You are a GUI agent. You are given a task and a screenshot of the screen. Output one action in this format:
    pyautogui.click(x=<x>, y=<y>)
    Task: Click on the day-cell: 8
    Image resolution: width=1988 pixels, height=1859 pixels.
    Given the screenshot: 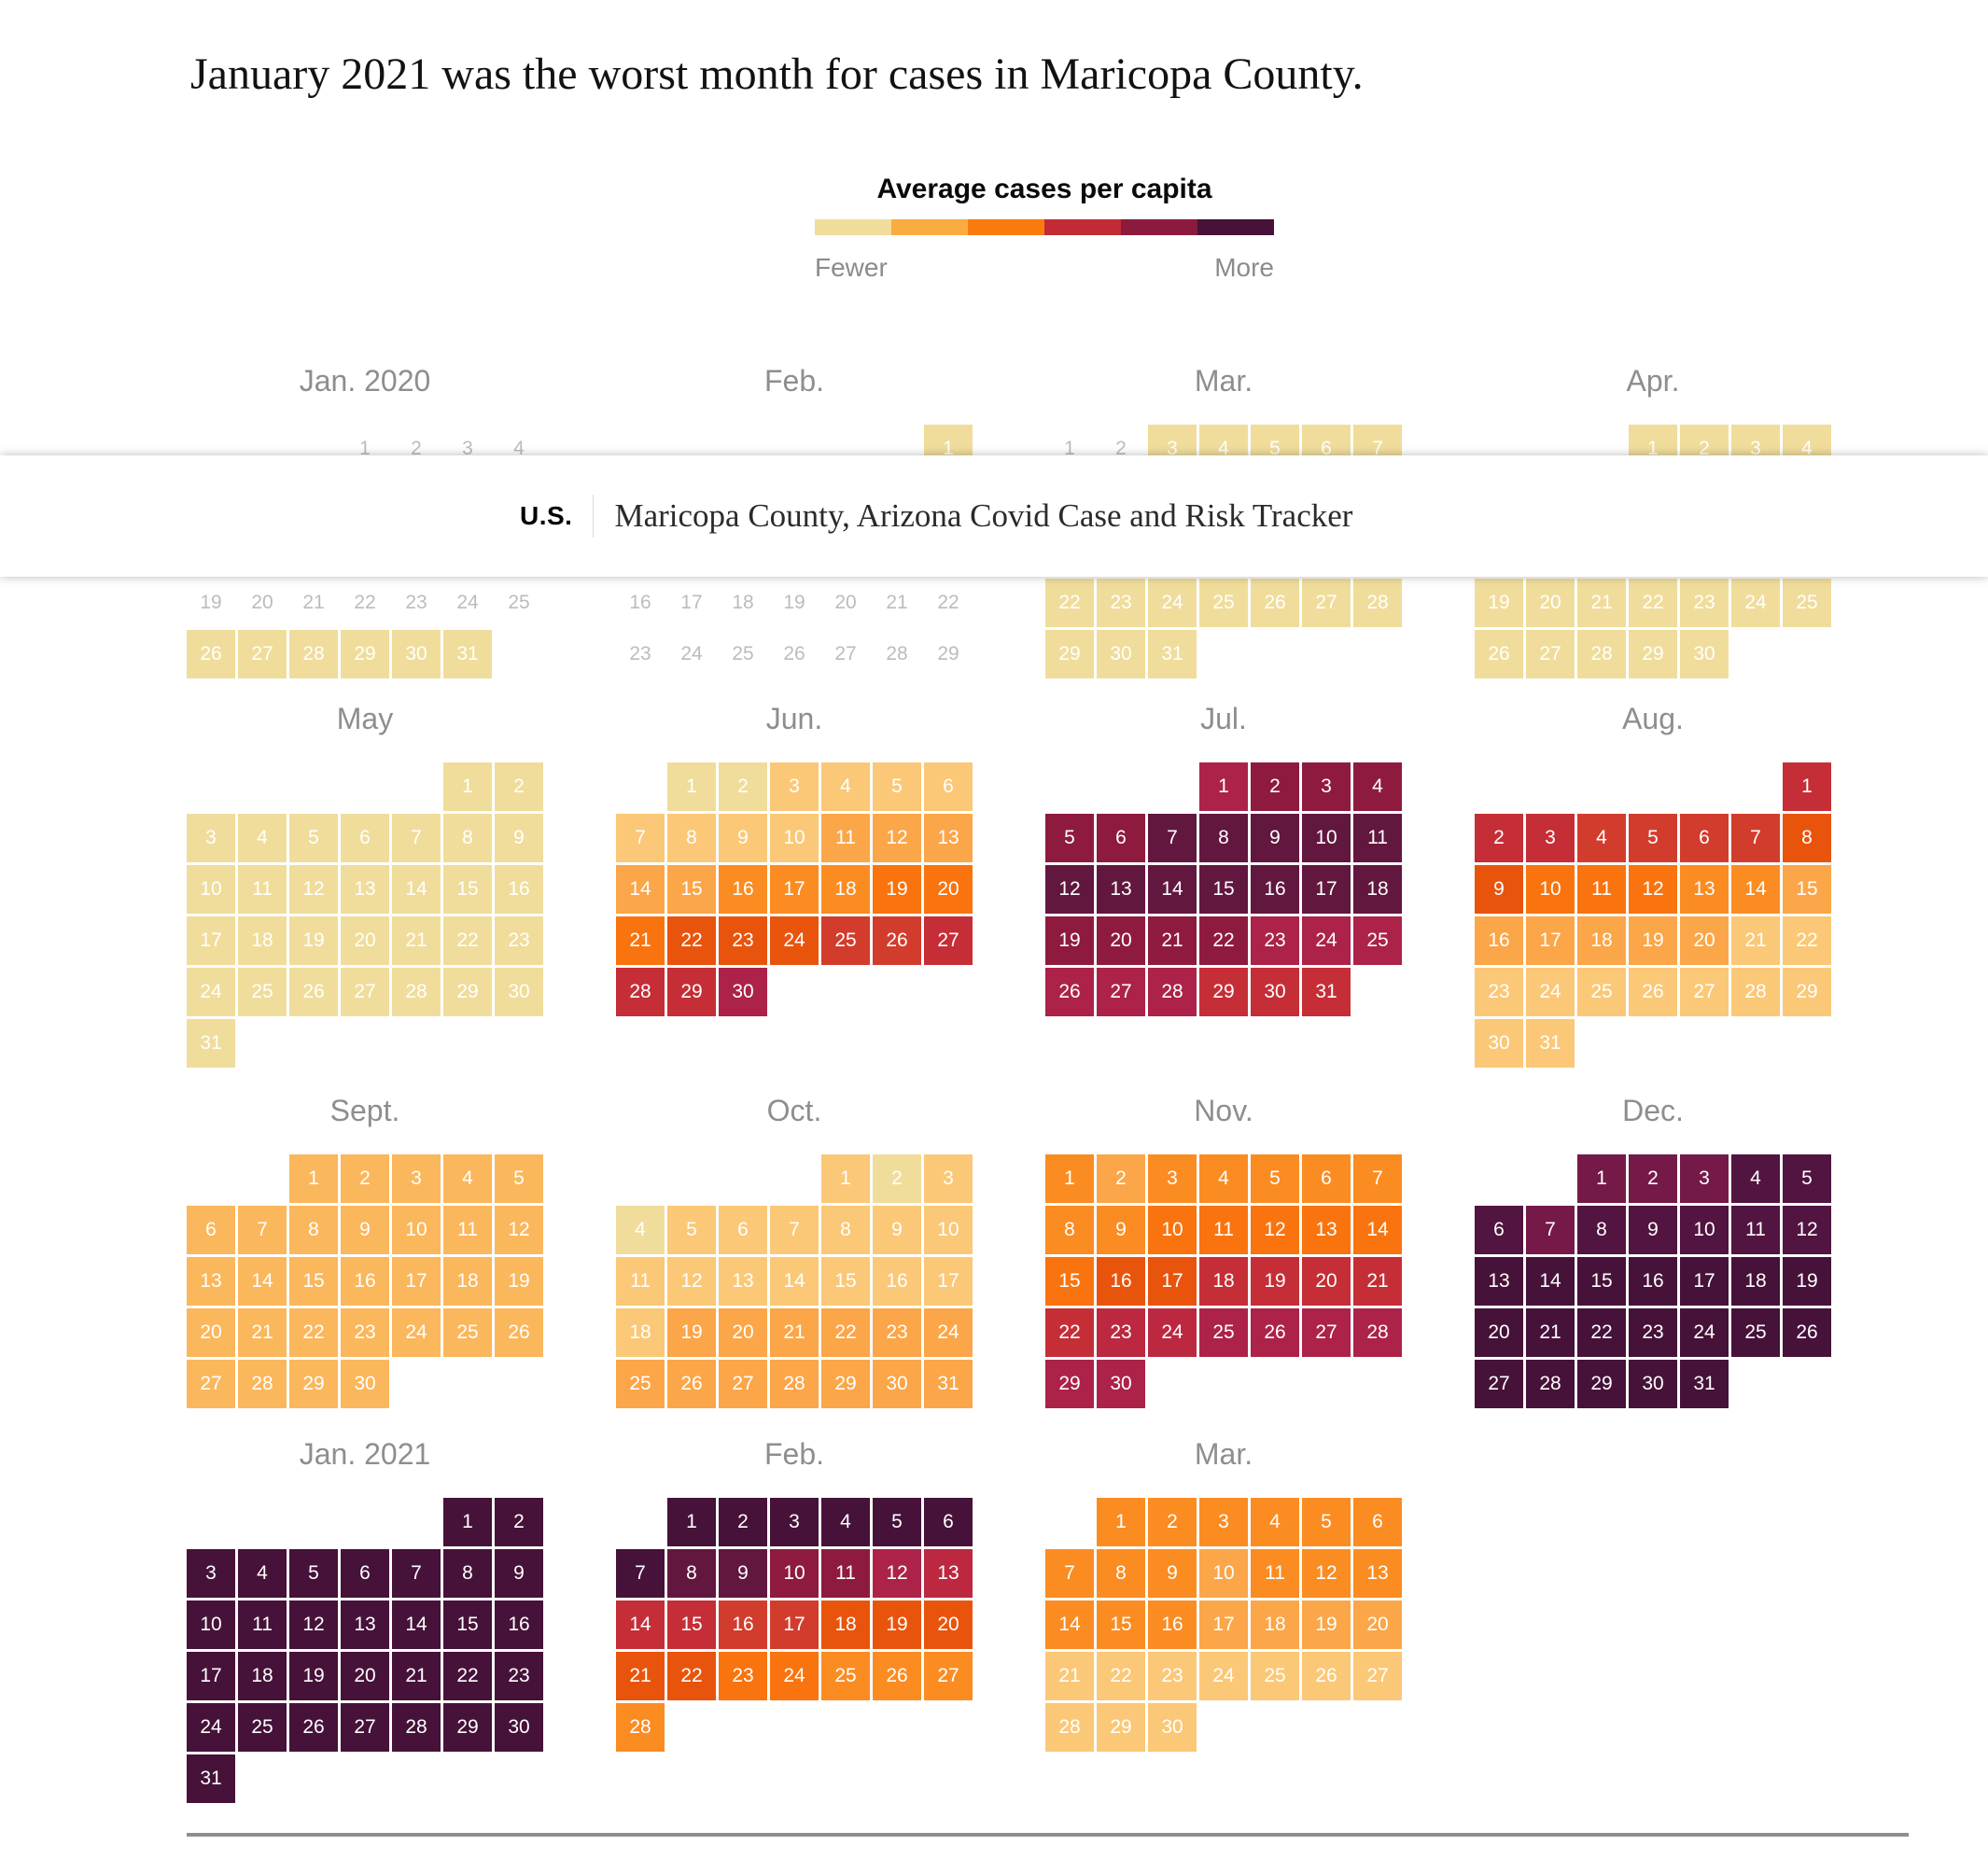 What is the action you would take?
    pyautogui.click(x=313, y=1230)
    